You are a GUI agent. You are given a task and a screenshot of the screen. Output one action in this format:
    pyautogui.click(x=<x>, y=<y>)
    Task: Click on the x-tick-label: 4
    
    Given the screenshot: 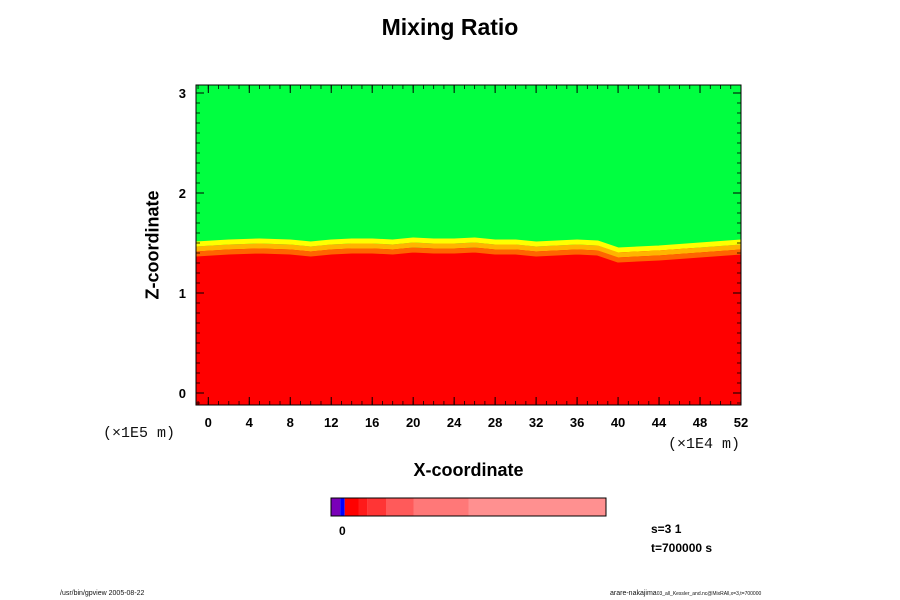 What is the action you would take?
    pyautogui.click(x=250, y=422)
    